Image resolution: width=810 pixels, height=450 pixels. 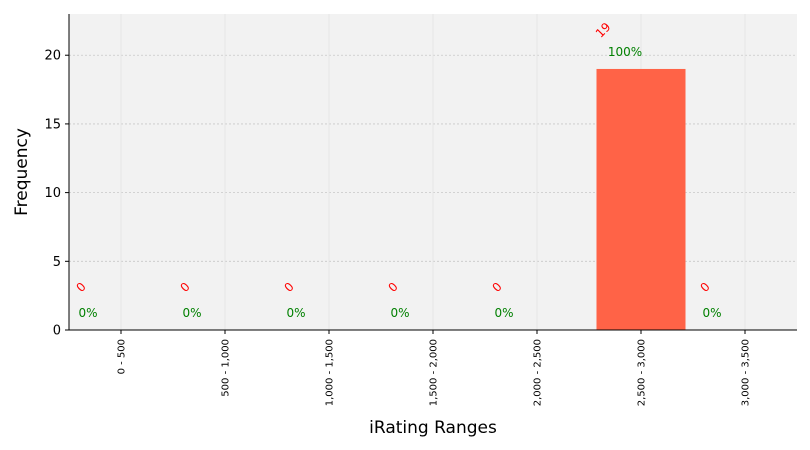 I want to click on bars, so click(x=641, y=199).